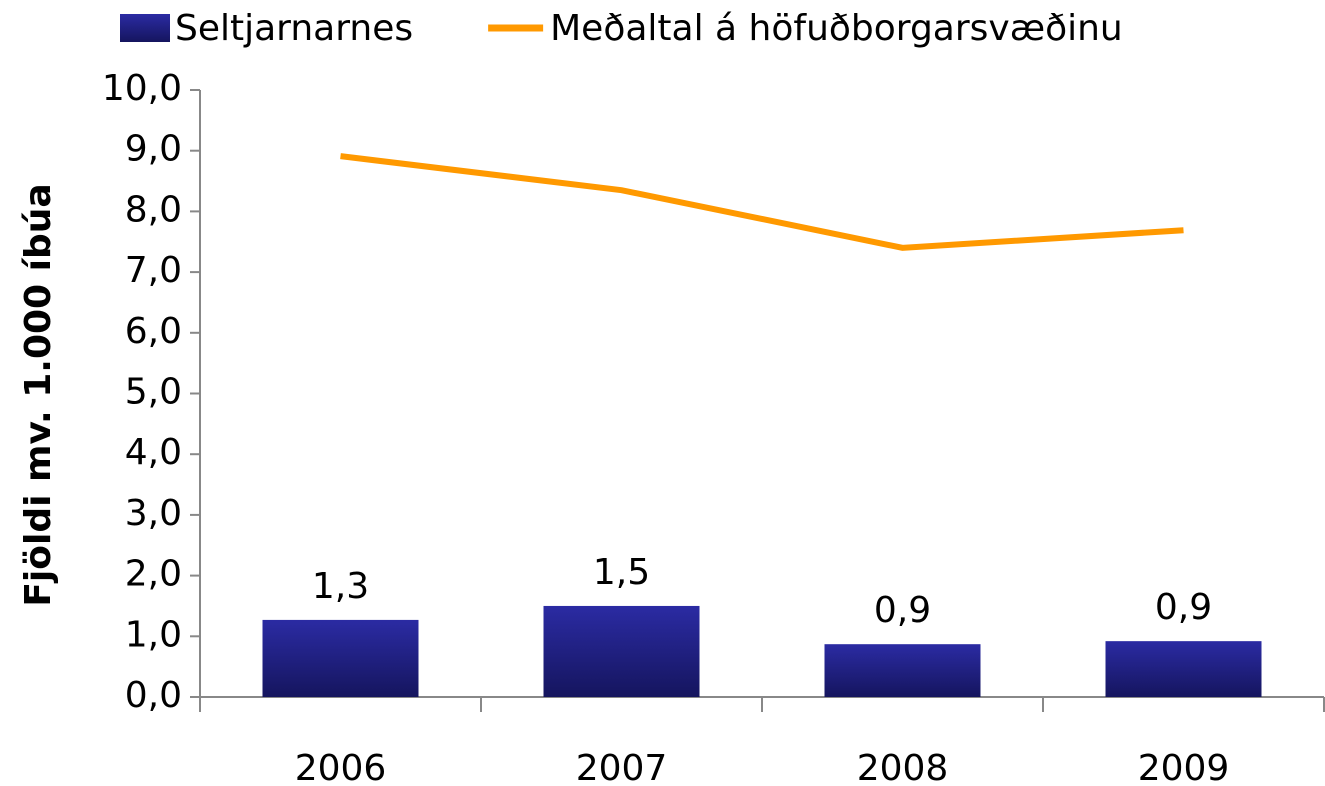 Image resolution: width=1325 pixels, height=786 pixels. What do you see at coordinates (340, 586) in the screenshot?
I see `data-label: 1,3` at bounding box center [340, 586].